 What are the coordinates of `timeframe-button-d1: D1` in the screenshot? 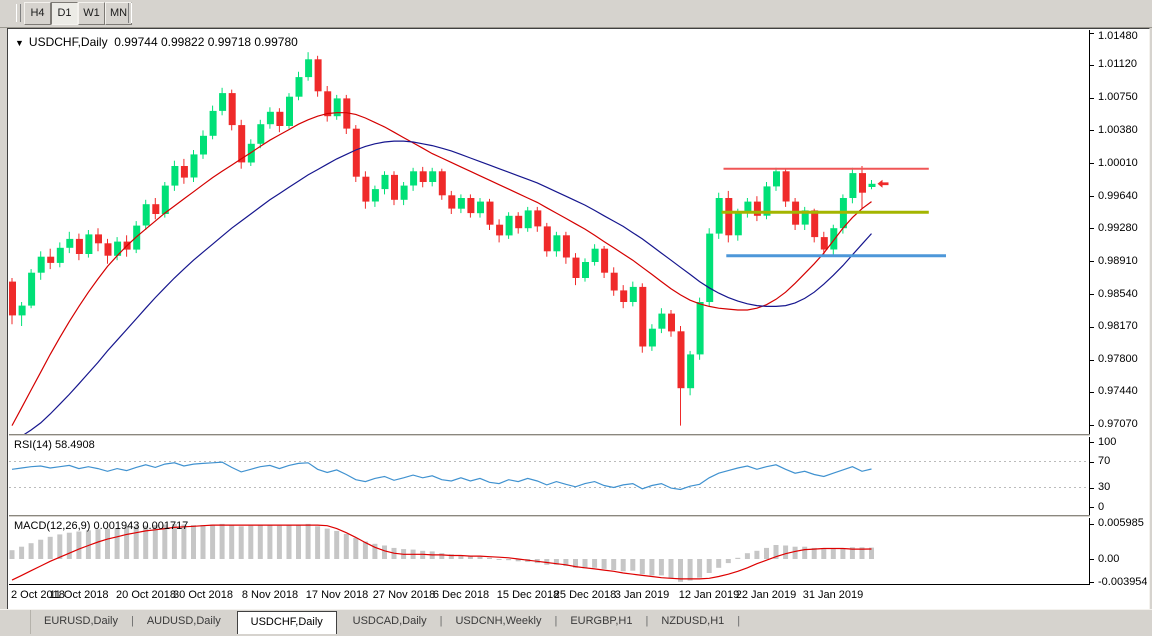 It's located at (64, 13).